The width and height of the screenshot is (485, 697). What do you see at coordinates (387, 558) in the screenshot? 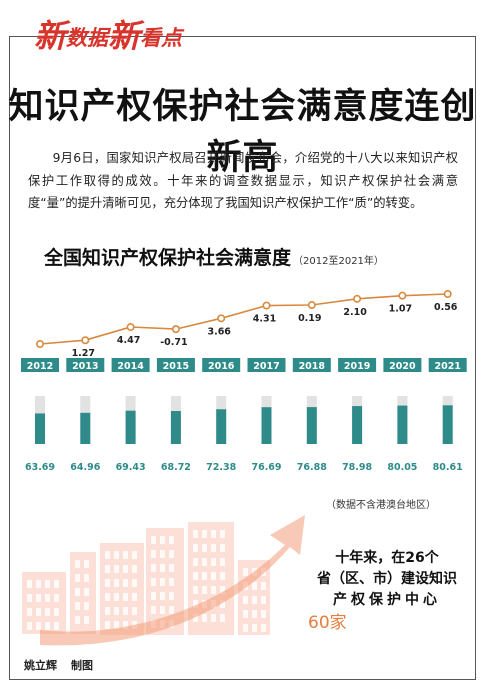
I see `stat-line-1: 十年来，在26个` at bounding box center [387, 558].